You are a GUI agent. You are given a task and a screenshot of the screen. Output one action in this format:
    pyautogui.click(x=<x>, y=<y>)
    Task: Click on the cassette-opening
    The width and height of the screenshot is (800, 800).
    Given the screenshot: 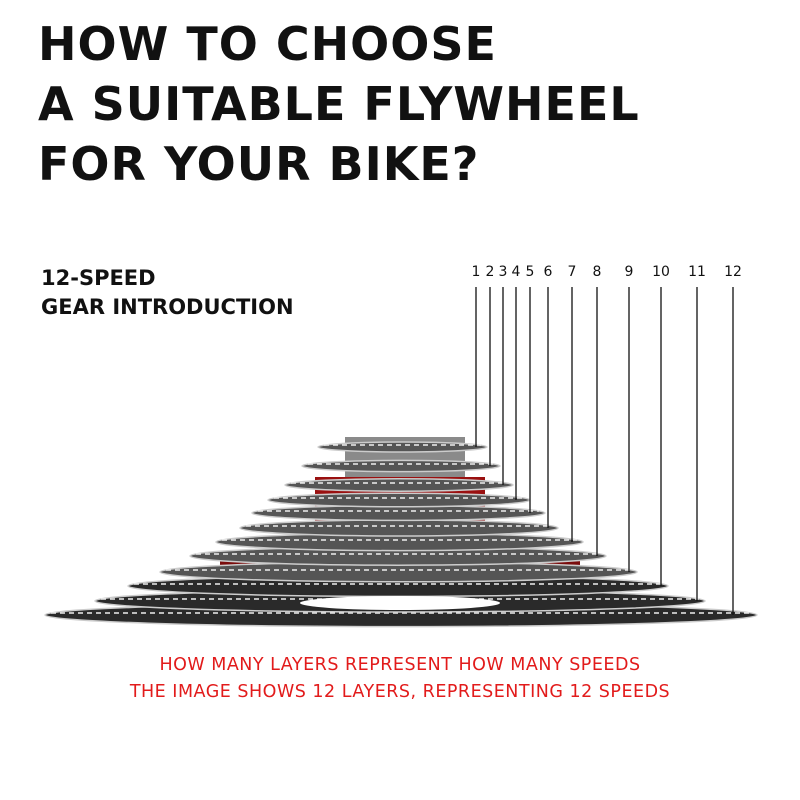 What is the action you would take?
    pyautogui.click(x=400, y=603)
    